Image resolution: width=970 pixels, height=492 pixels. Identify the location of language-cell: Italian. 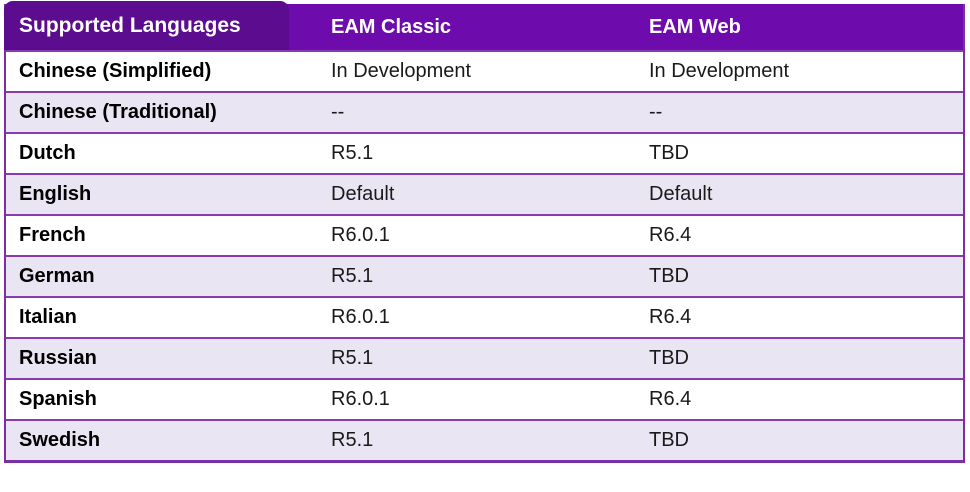
(48, 317).